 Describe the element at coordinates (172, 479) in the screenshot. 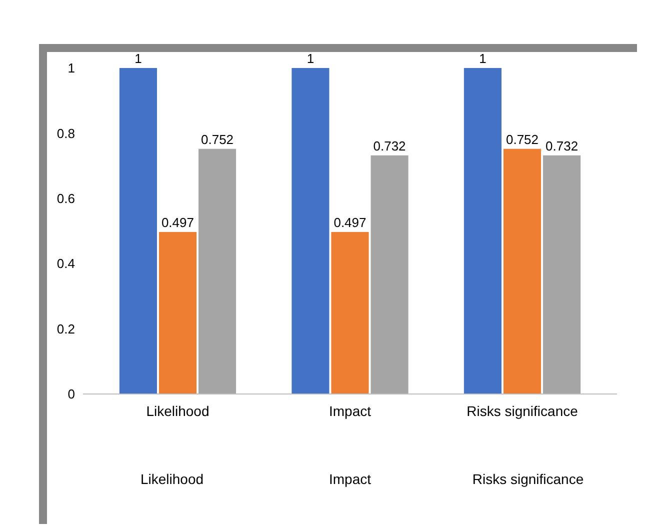

I see `text: Likelihood` at that location.